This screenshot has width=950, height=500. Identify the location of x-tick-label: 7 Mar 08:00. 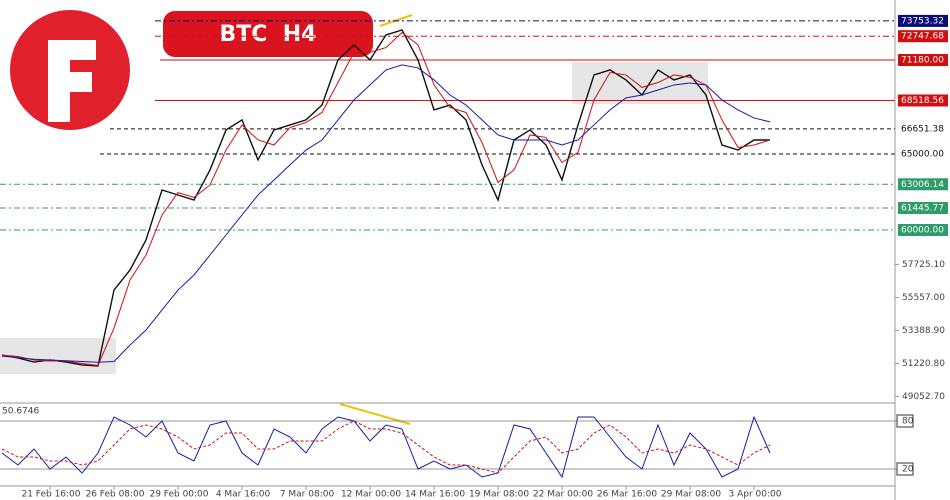
(307, 495).